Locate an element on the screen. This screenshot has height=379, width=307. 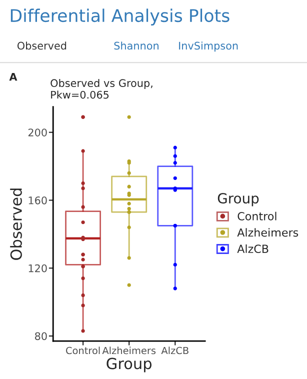
y-tick-label: 200 is located at coordinates (37, 132).